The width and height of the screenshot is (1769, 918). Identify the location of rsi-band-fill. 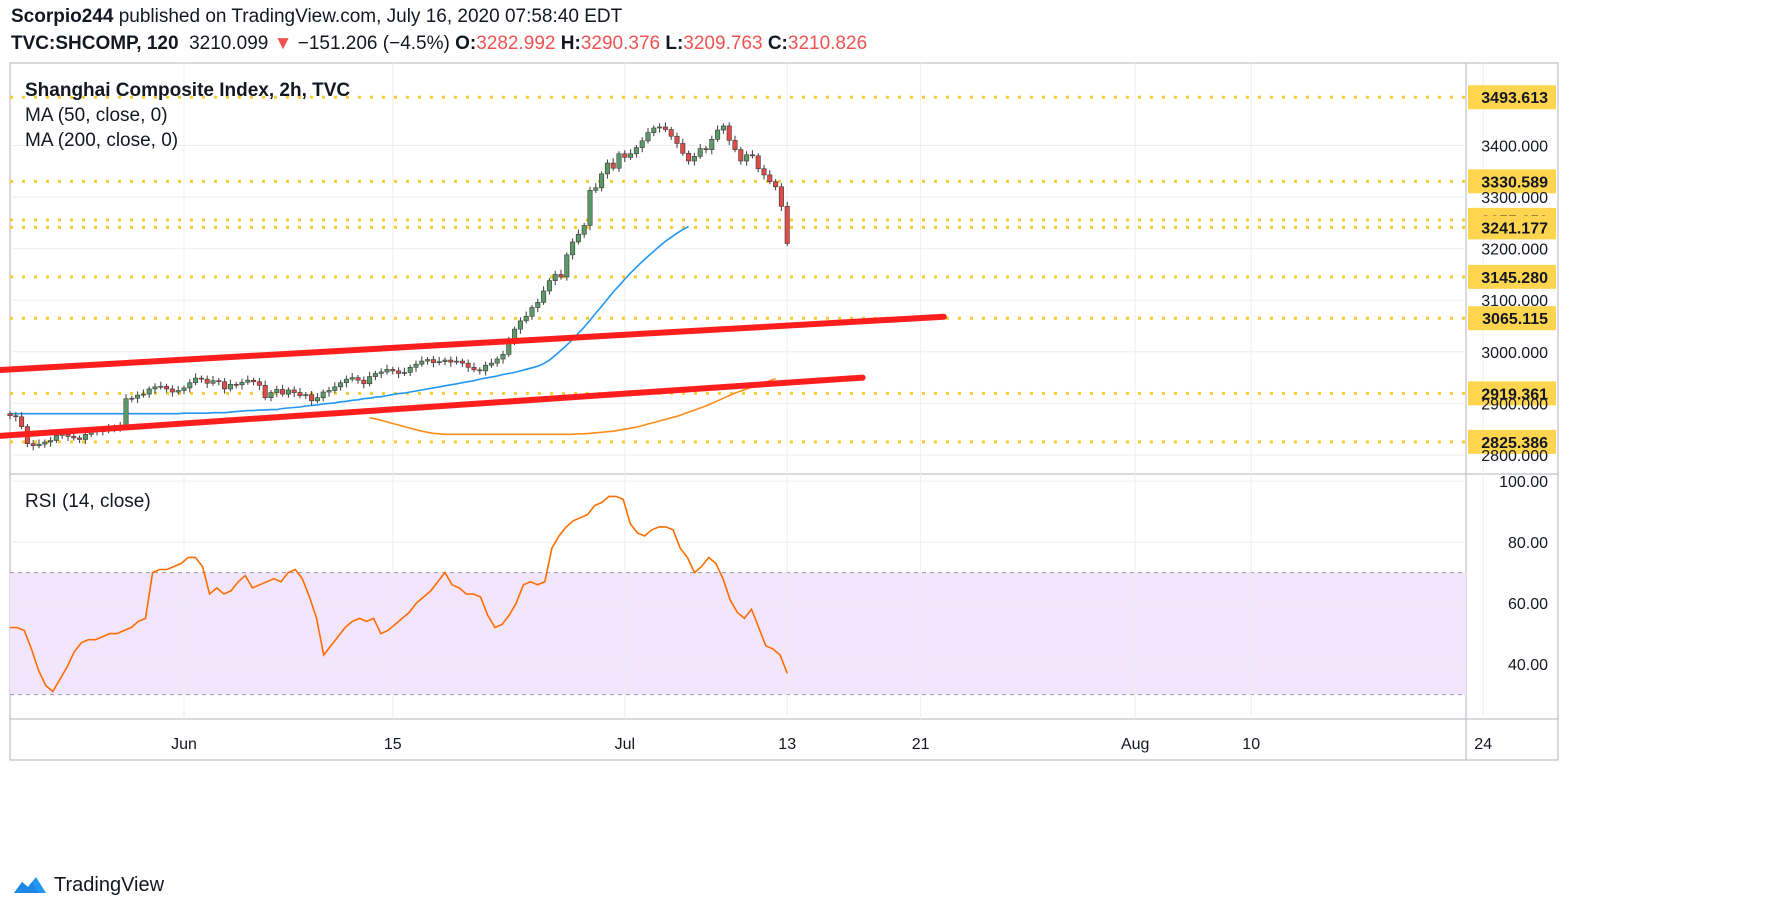
(738, 633).